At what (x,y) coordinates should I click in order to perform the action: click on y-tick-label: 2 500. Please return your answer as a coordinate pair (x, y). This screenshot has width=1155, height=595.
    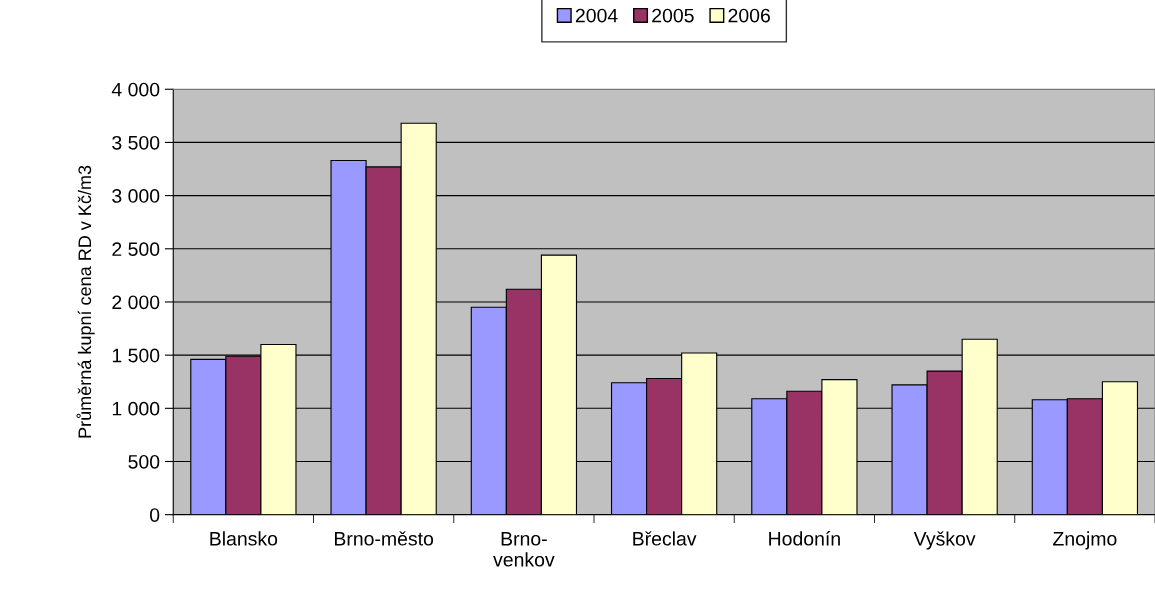
    Looking at the image, I should click on (136, 249).